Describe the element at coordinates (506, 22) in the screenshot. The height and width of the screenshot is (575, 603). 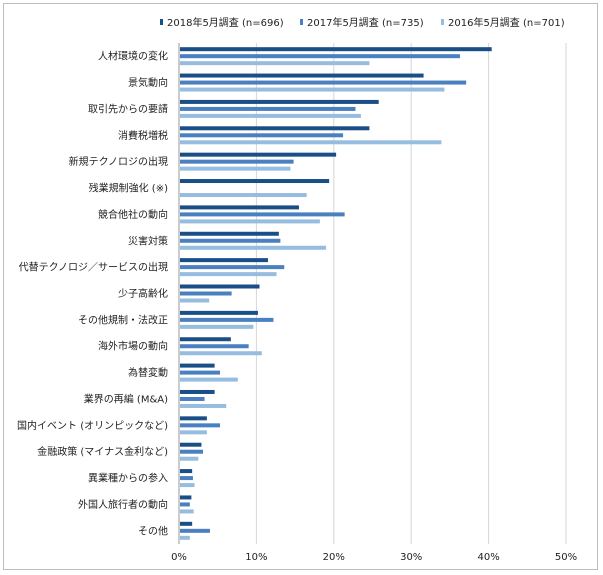
I see `legend-label: 2016年5月調査 (n=701)` at that location.